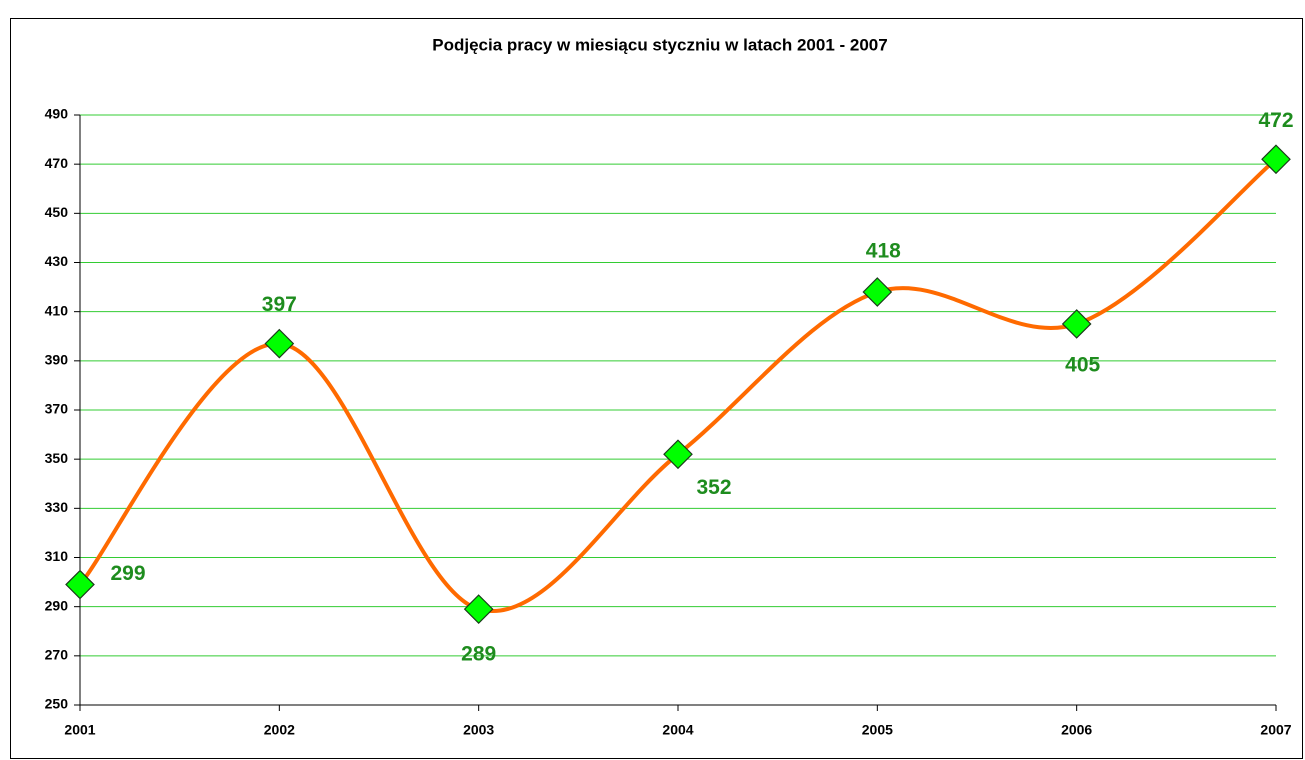 The width and height of the screenshot is (1305, 760). What do you see at coordinates (57, 212) in the screenshot?
I see `y-tick-label: 450` at bounding box center [57, 212].